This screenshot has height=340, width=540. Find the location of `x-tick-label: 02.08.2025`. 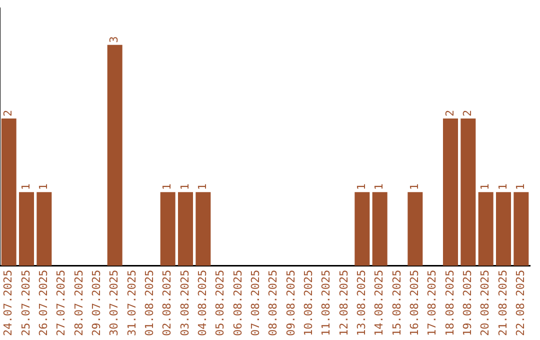

x-tick-label: 02.08.2025 is located at coordinates (167, 303).